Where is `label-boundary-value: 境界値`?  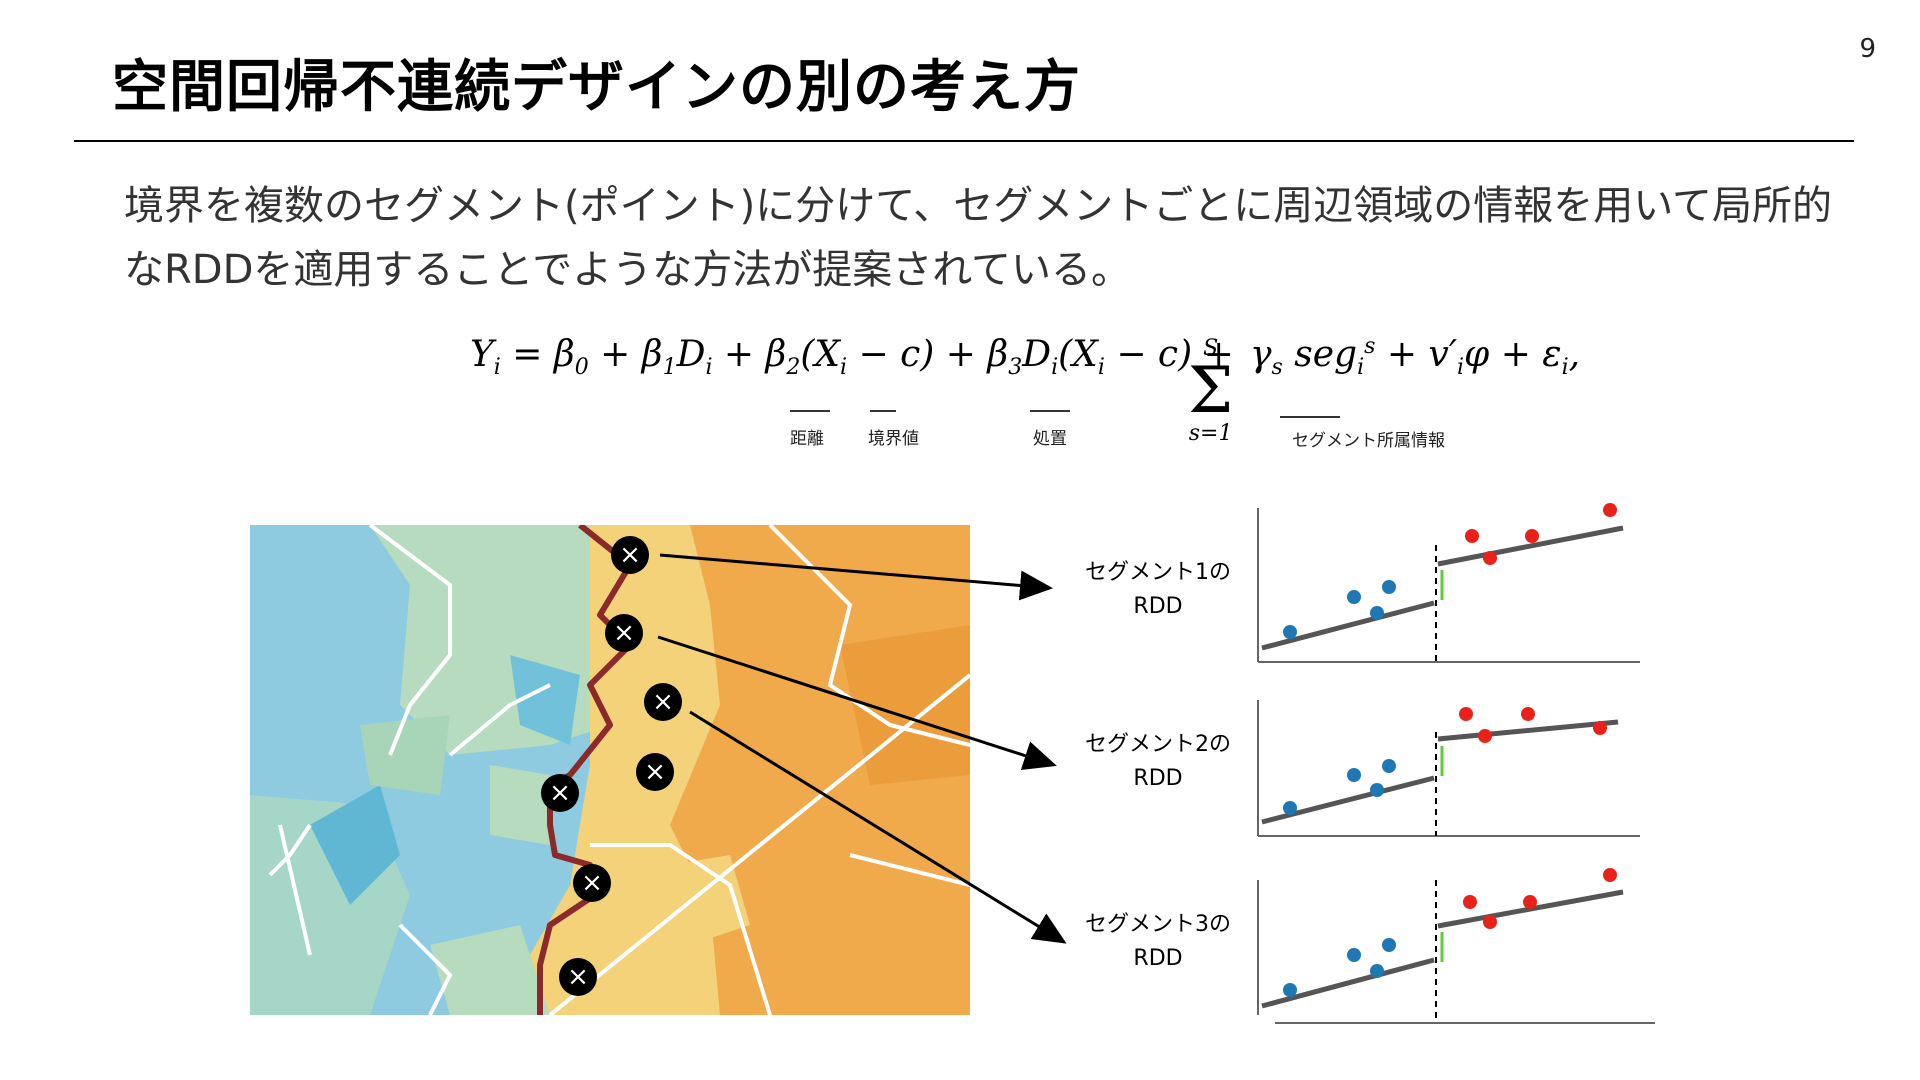 label-boundary-value: 境界値 is located at coordinates (893, 439).